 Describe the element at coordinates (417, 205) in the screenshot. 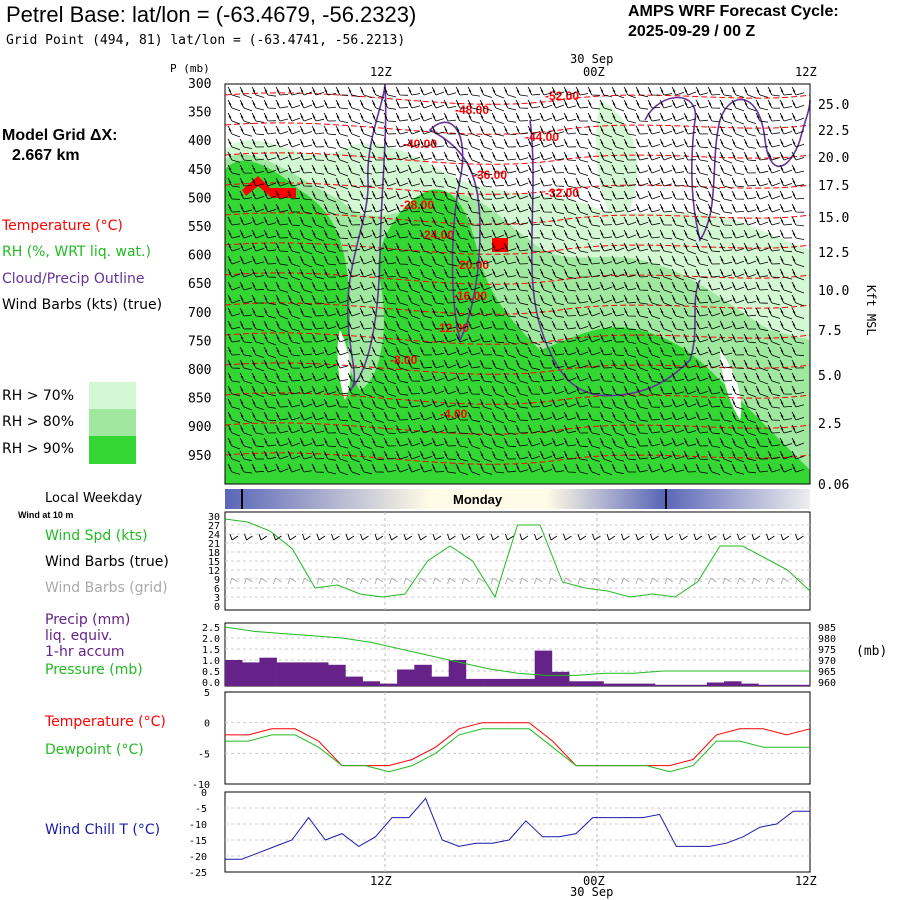

I see `temp-label-6: -28.00` at that location.